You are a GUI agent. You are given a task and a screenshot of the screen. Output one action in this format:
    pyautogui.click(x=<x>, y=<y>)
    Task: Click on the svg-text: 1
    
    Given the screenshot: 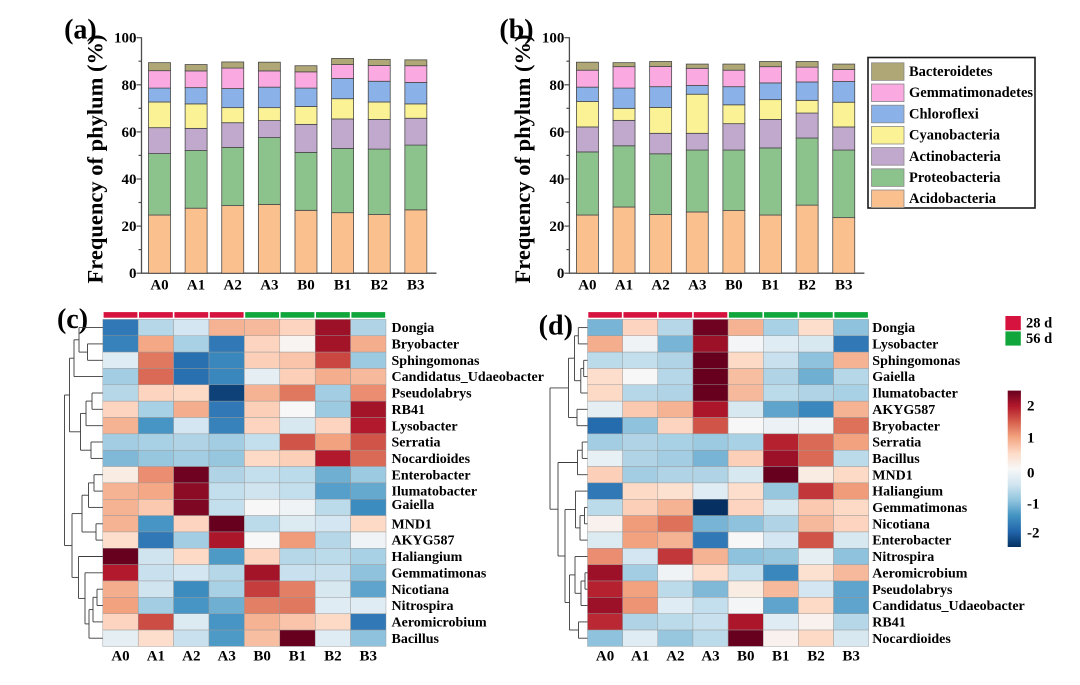 What is the action you would take?
    pyautogui.click(x=1031, y=439)
    